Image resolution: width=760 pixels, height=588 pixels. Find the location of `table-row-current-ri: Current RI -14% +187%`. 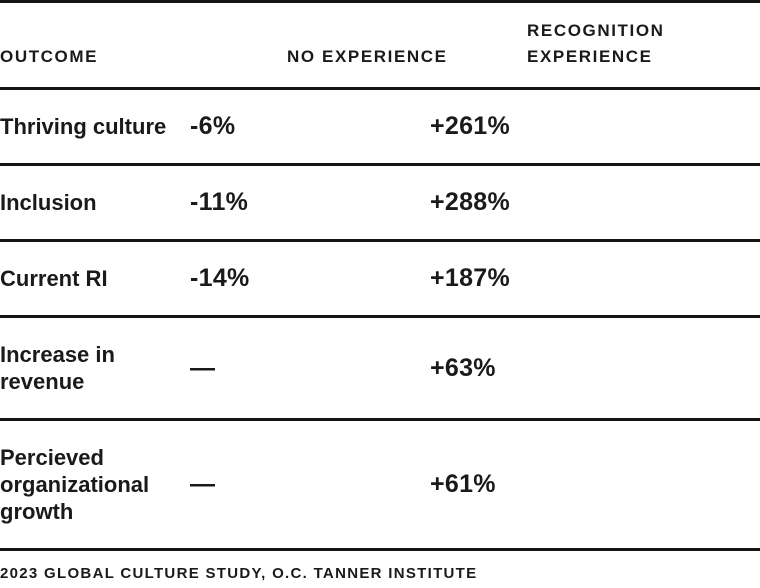

table-row-current-ri: Current RI -14% +187% is located at coordinates (380, 280).